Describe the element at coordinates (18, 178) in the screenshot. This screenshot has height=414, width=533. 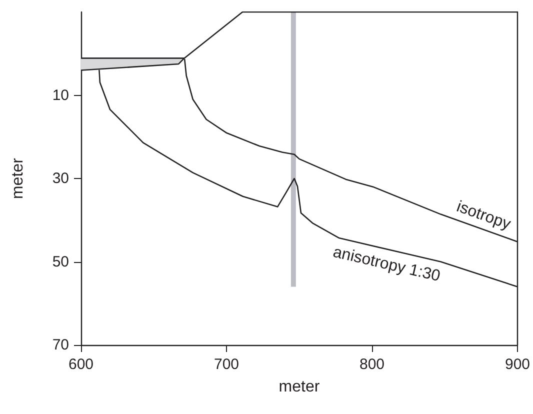
I see `y-axis-title: meter` at that location.